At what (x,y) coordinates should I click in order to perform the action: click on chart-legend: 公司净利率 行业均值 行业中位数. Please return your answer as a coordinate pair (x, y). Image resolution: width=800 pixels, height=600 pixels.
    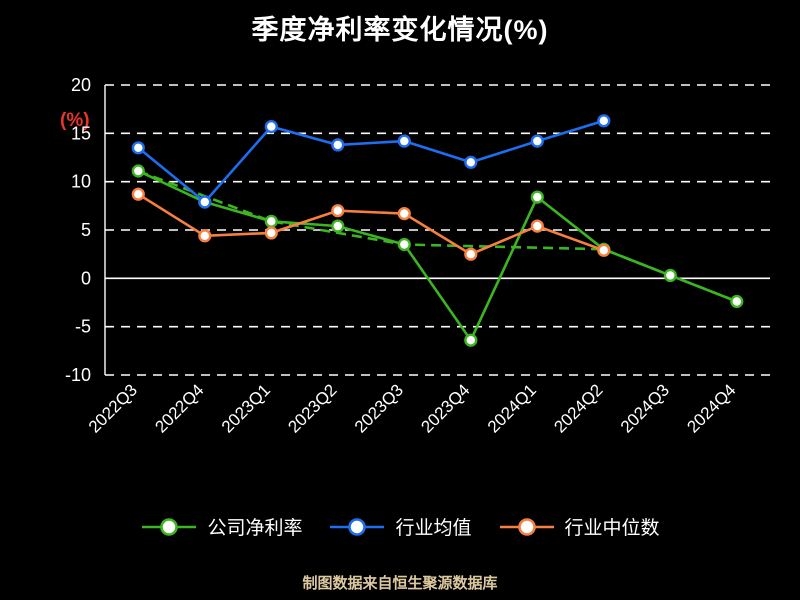
    Looking at the image, I should click on (400, 526).